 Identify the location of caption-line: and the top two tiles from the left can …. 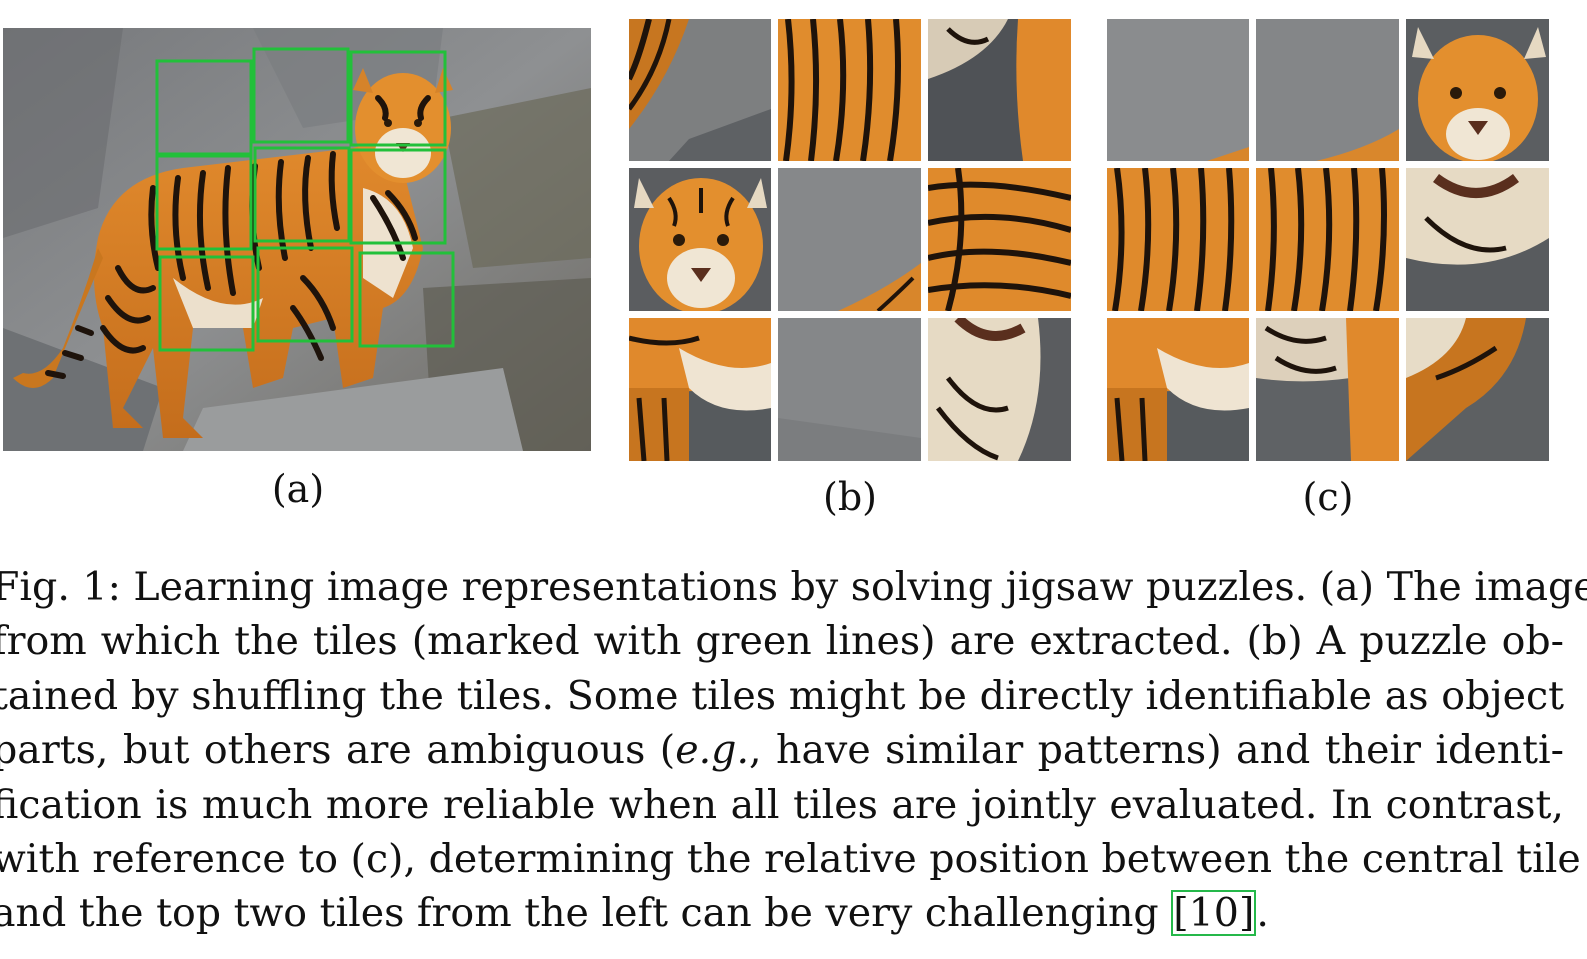
(782, 913).